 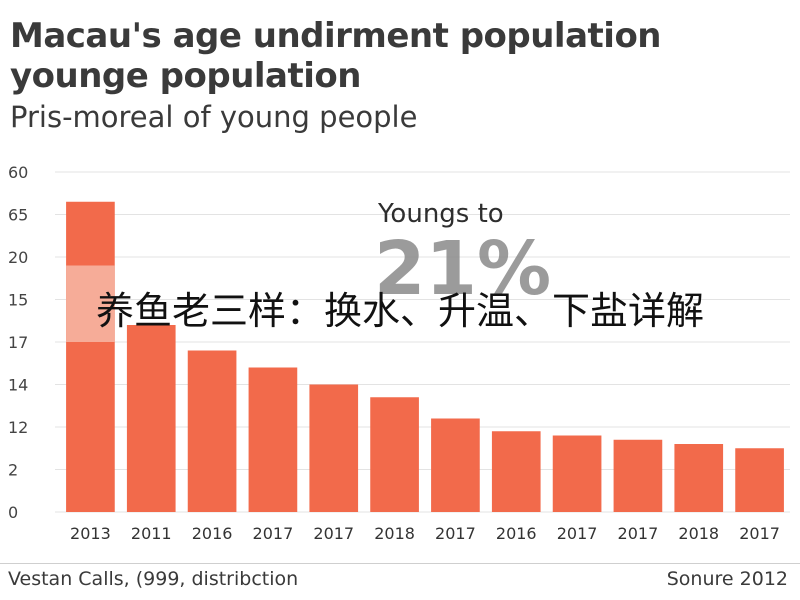 I want to click on y-axis: 0 2 12 14 17 15 20 65 60, so click(x=18, y=342).